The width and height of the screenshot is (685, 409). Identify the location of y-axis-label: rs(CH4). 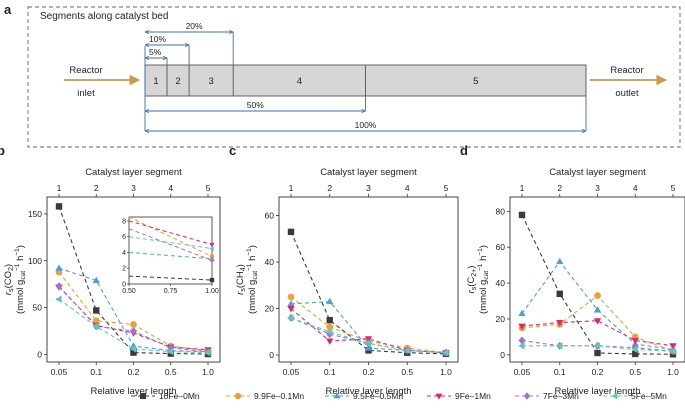
(241, 279).